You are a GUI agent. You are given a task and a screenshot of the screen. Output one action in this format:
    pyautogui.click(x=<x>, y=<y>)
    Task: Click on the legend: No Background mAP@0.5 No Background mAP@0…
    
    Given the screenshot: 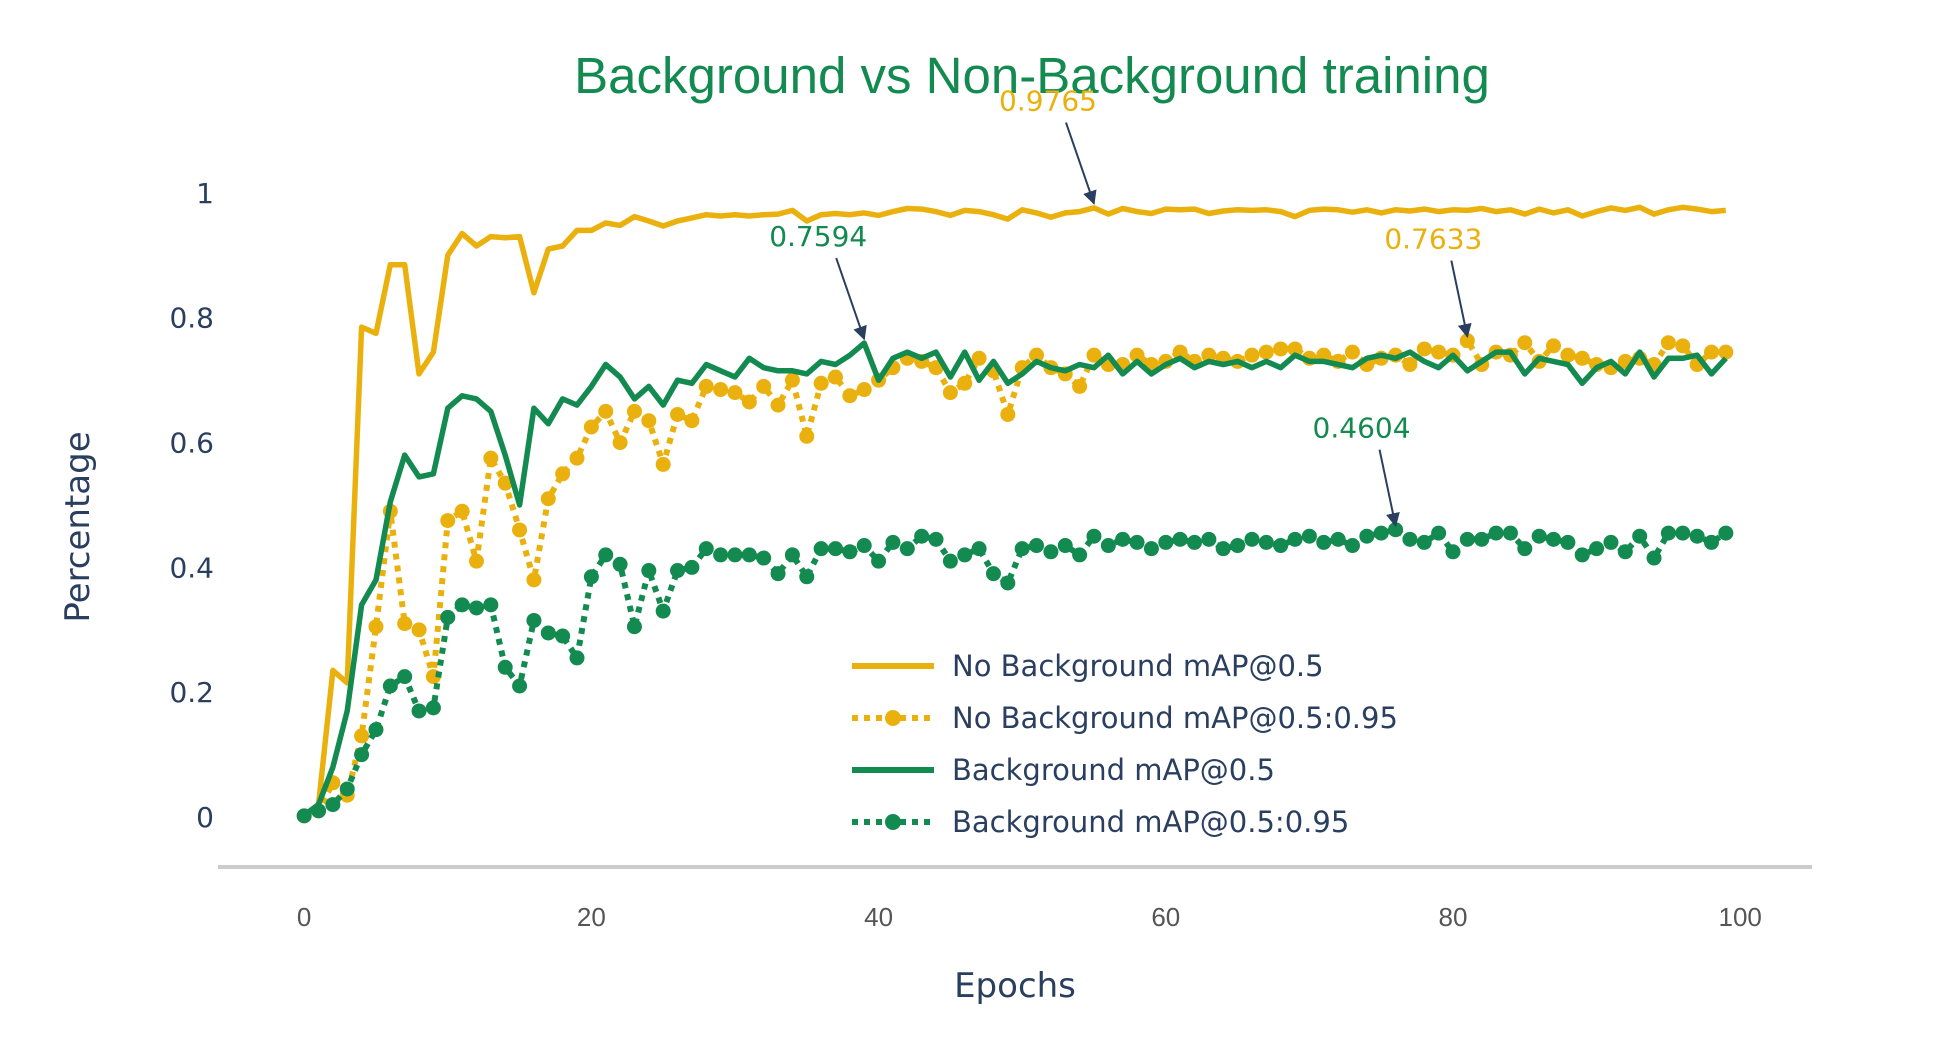 What is the action you would take?
    pyautogui.click(x=1125, y=744)
    